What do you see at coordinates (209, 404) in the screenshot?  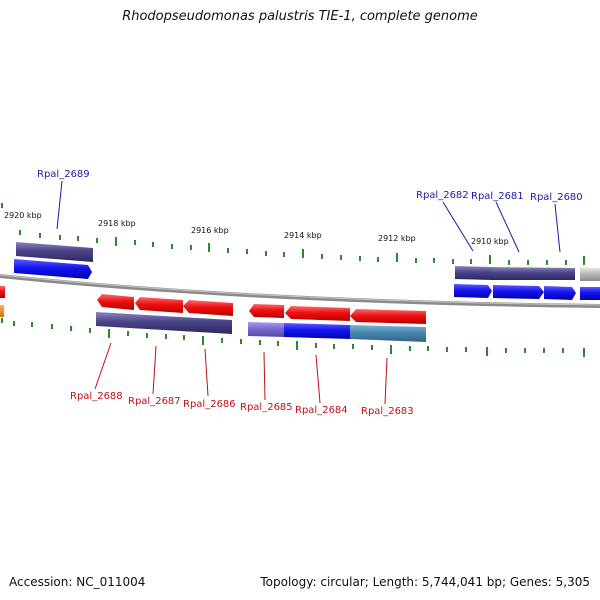 I see `gene-label-rpal-2686: Rpal_2686` at bounding box center [209, 404].